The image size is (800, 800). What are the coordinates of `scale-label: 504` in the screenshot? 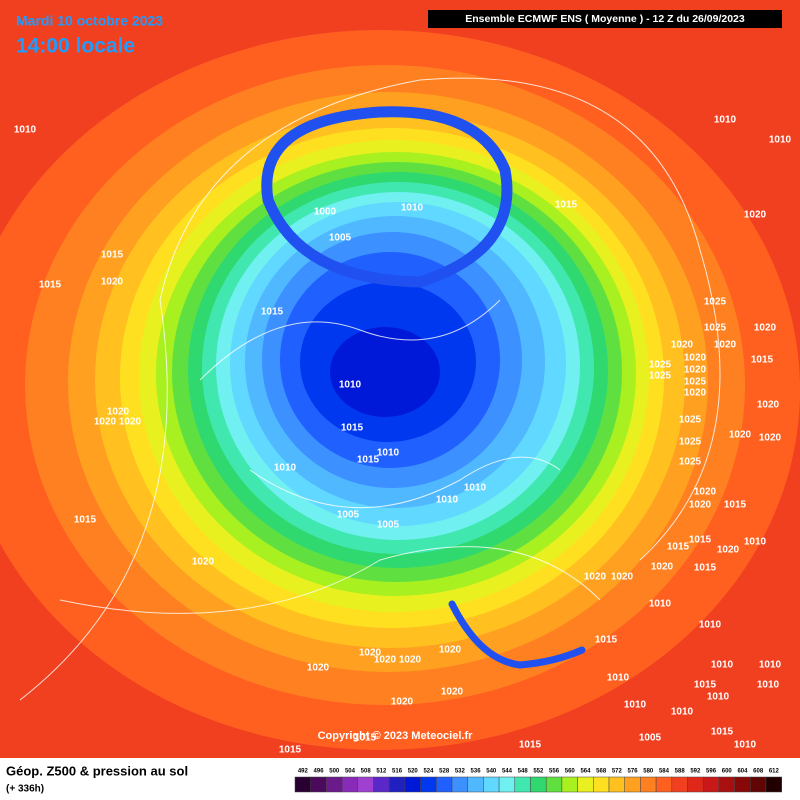 It's located at (350, 772).